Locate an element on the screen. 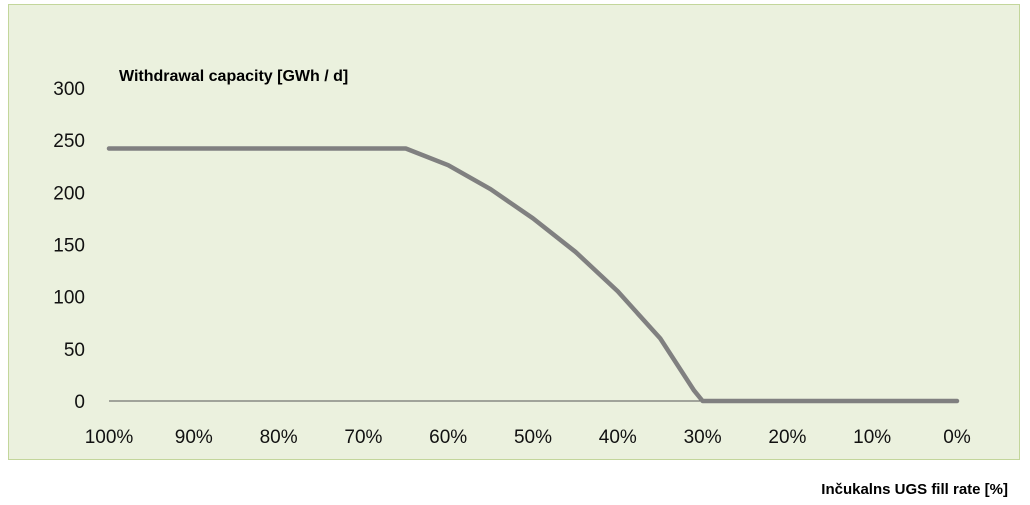 The image size is (1030, 505). y-tick-label: 50 is located at coordinates (74, 350).